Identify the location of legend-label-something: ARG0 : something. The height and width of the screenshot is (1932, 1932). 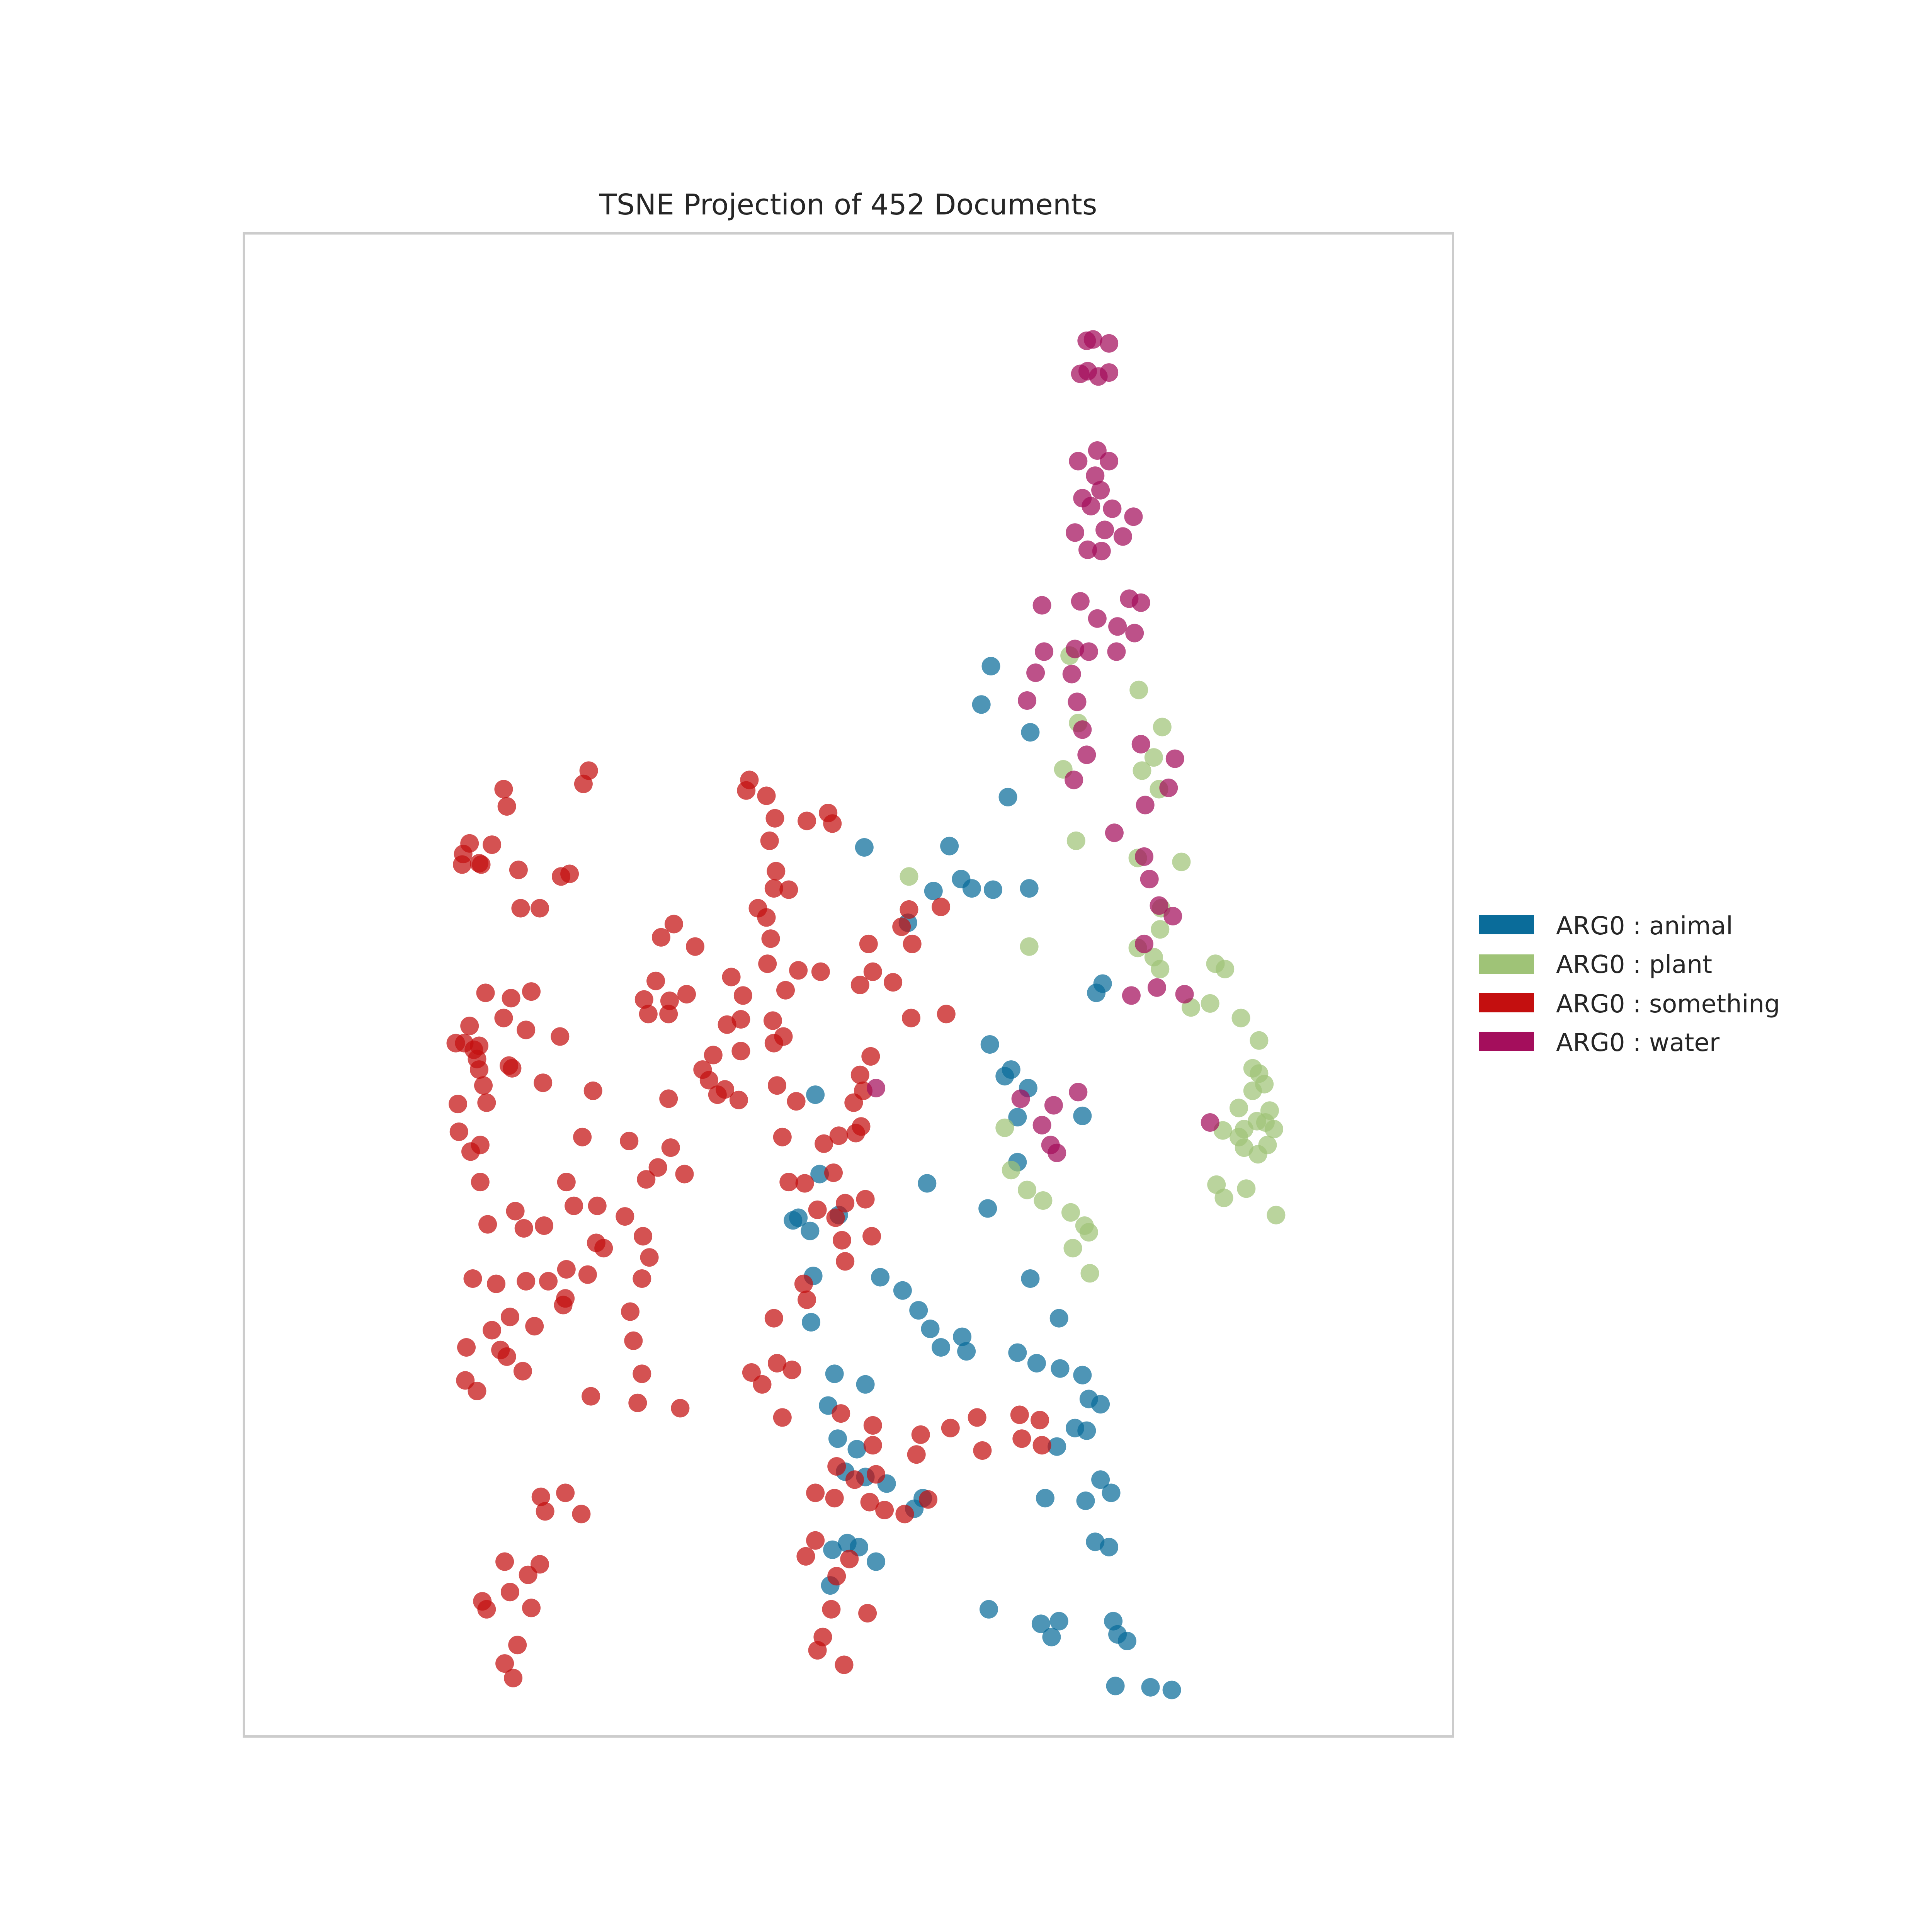
(1668, 1005).